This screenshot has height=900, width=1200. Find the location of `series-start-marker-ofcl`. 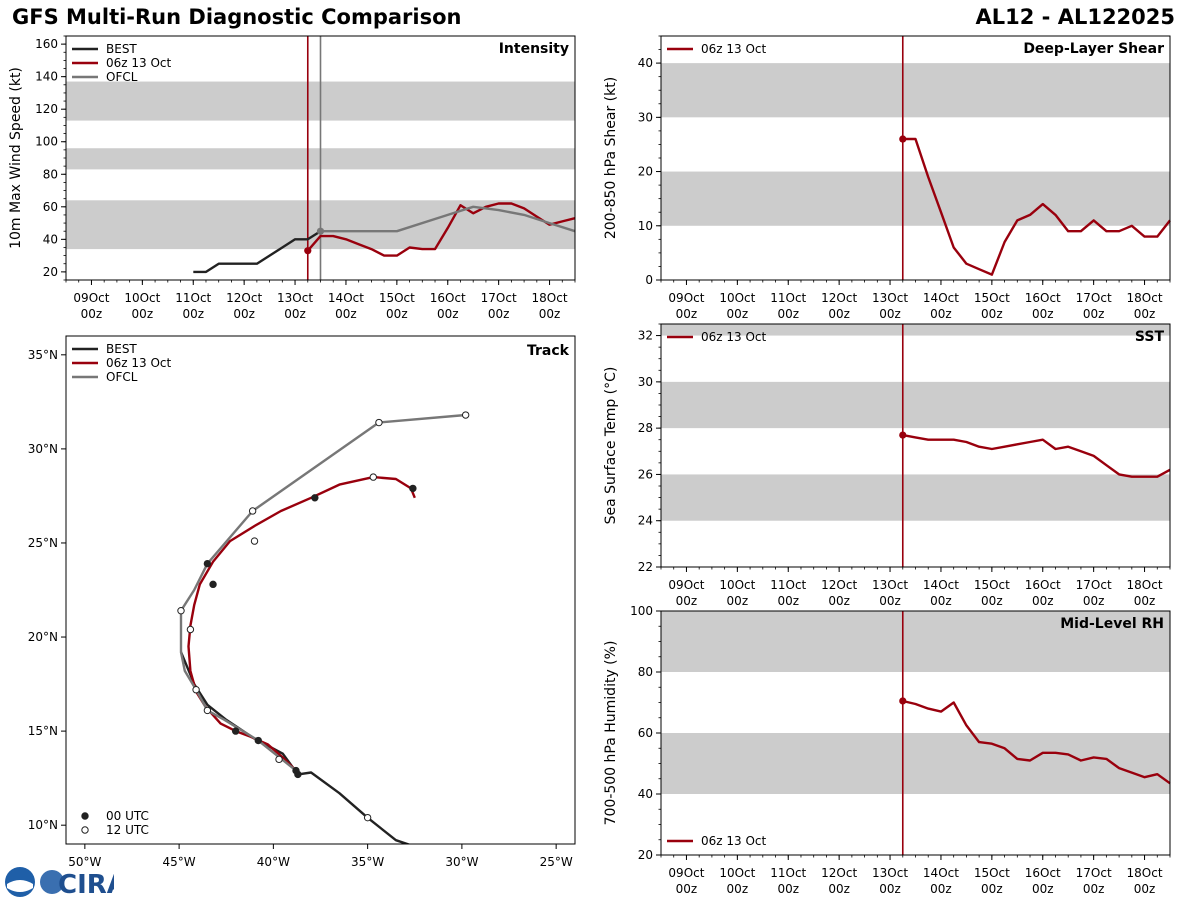

series-start-marker-ofcl is located at coordinates (320, 231).